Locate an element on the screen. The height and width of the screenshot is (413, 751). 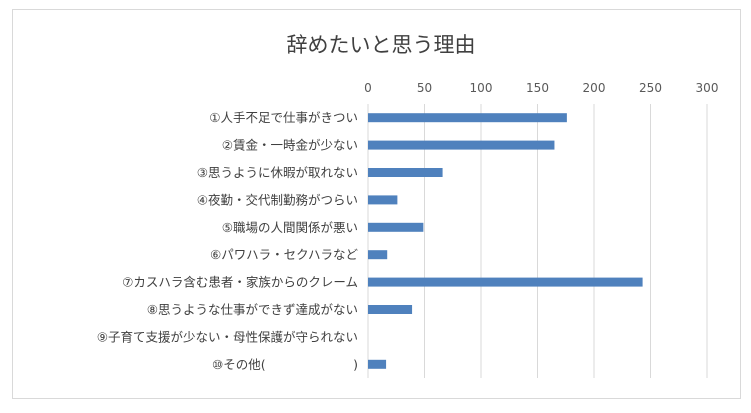
x-tick-label: 50 is located at coordinates (424, 88).